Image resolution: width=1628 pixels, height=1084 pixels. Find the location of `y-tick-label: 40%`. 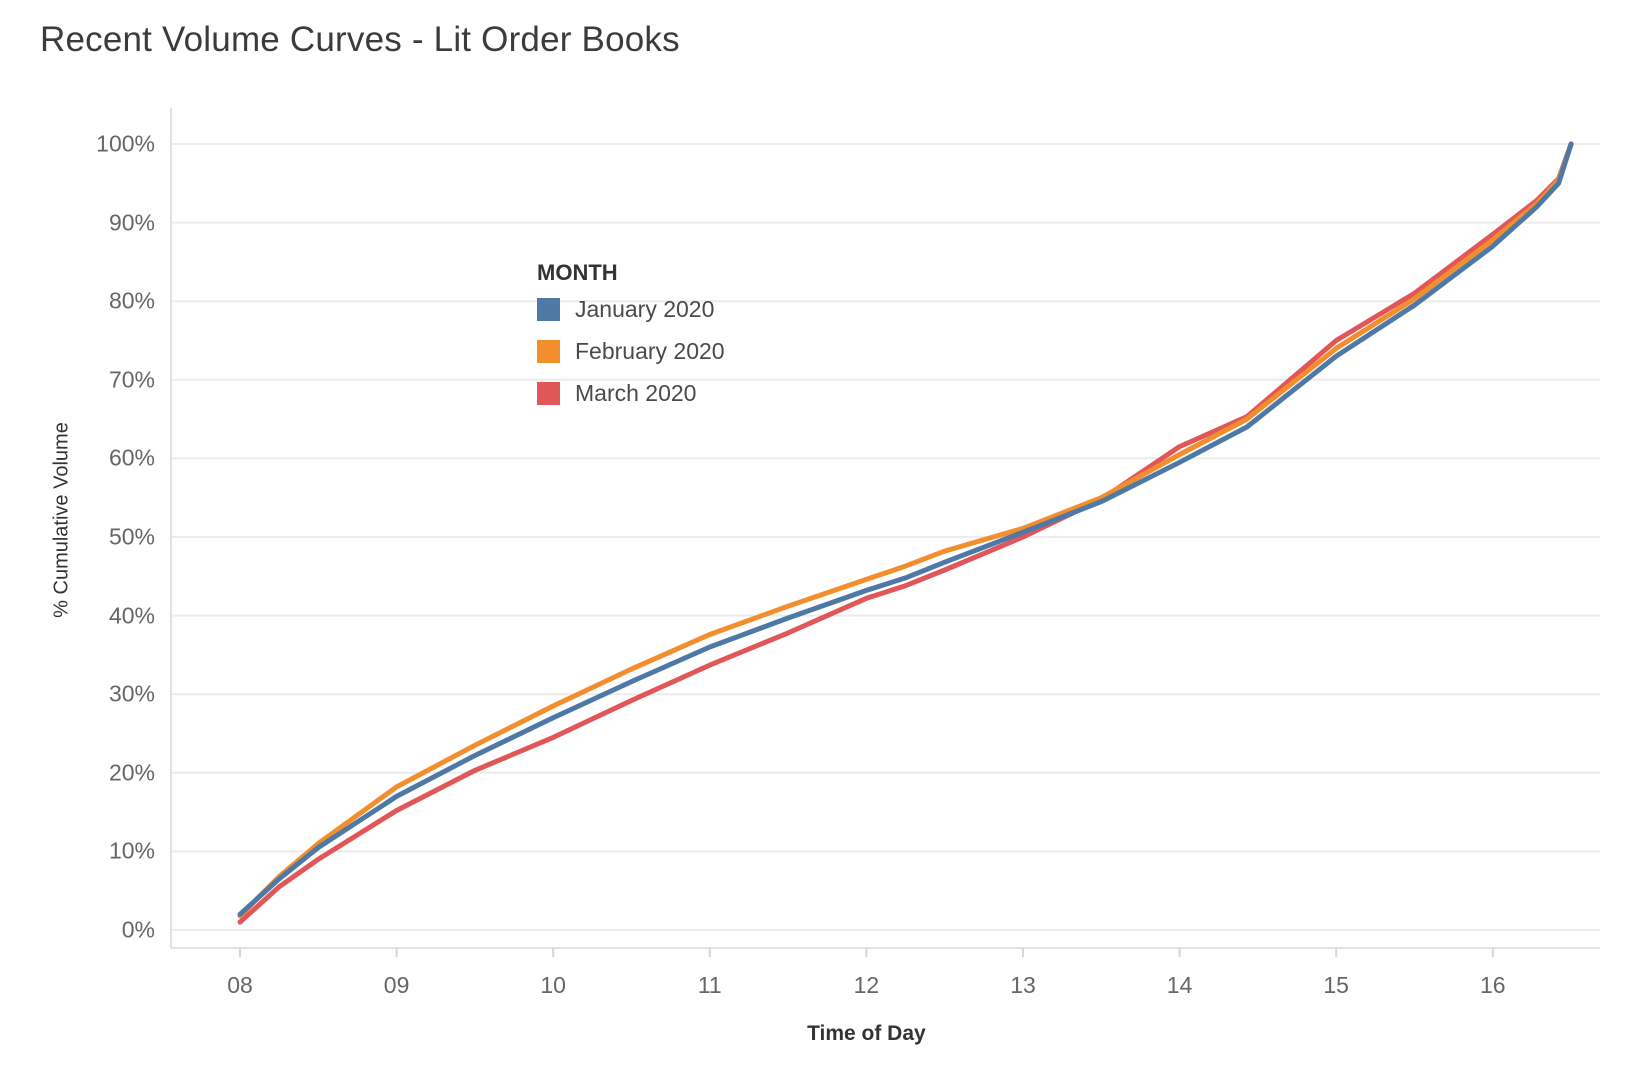

y-tick-label: 40% is located at coordinates (131, 615).